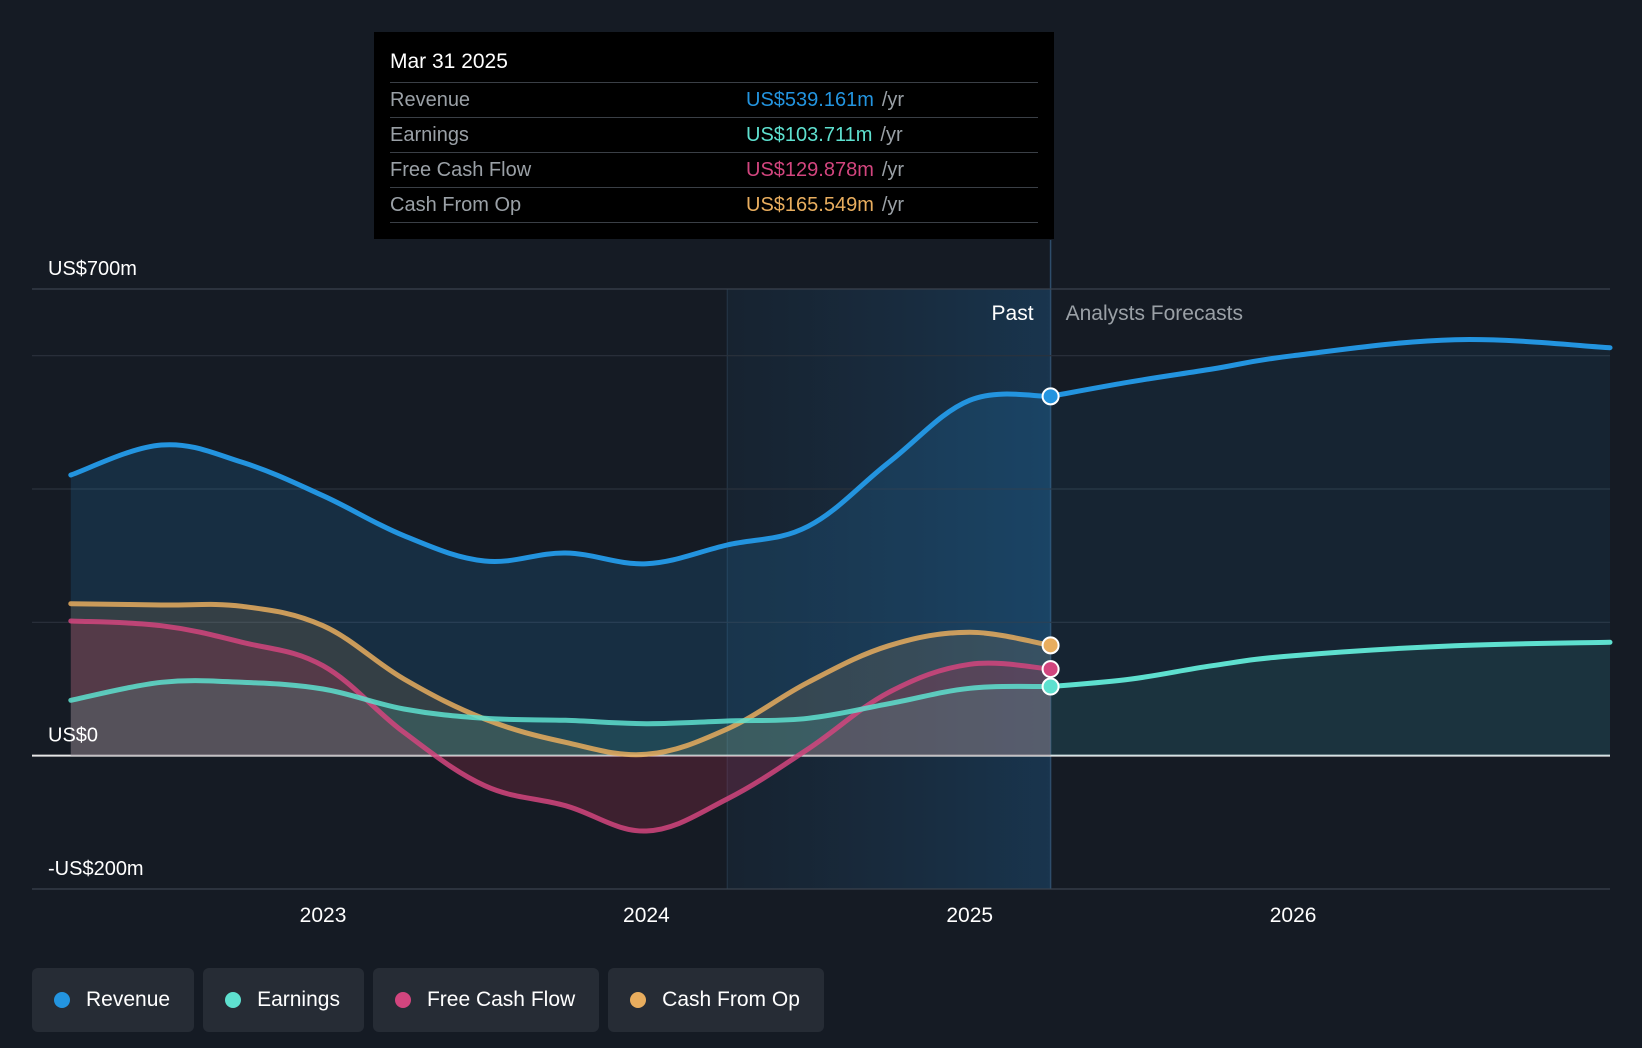  Describe the element at coordinates (714, 100) in the screenshot. I see `tooltip-row-revenue: Revenue US$539.161m /yr` at that location.